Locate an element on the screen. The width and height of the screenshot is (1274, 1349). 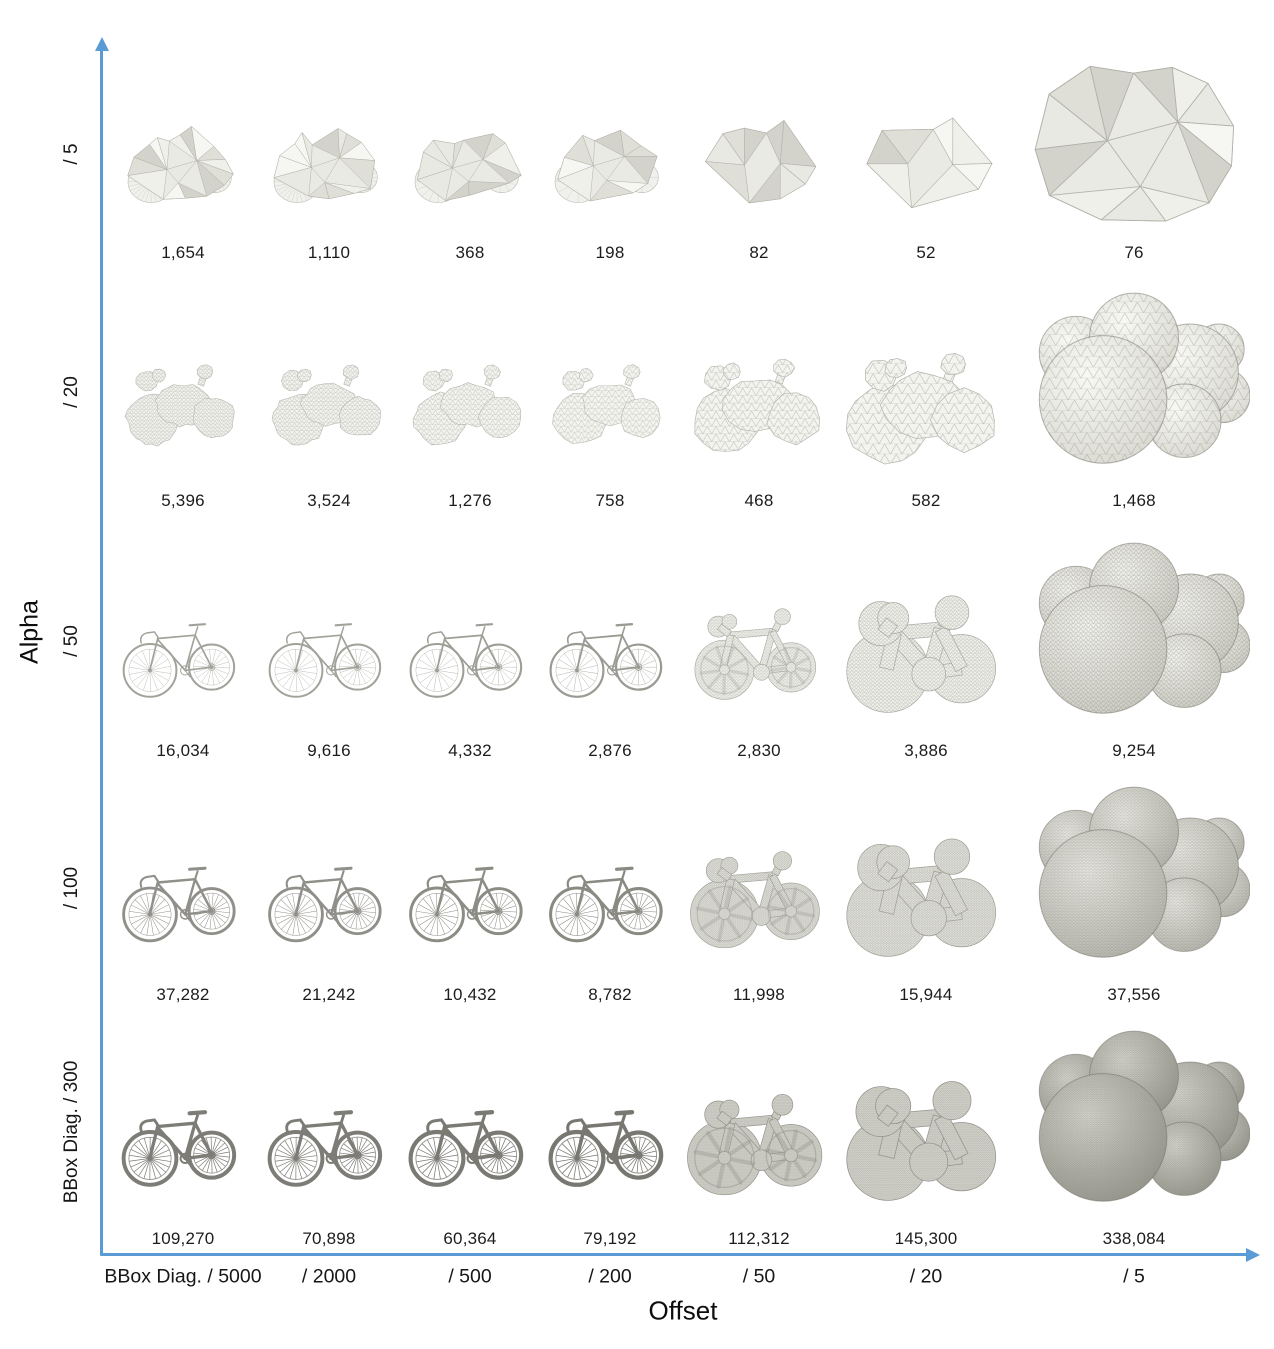
mesh-cell: 468 is located at coordinates (759, 392).